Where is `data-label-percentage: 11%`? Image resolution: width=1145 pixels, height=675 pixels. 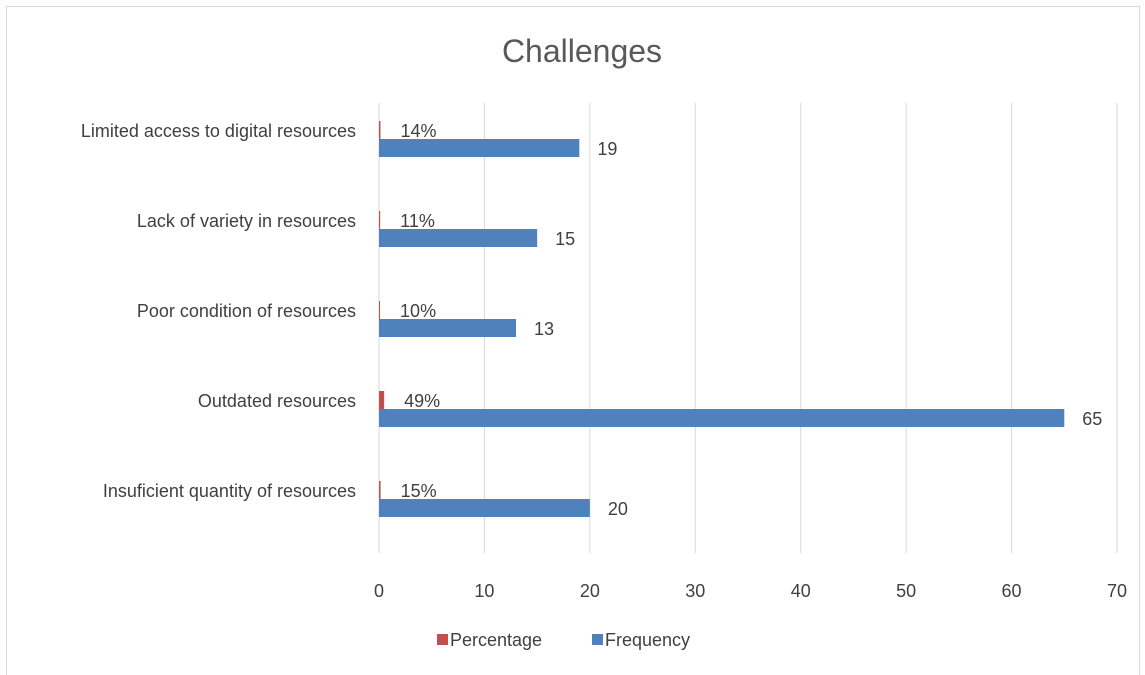
data-label-percentage: 11% is located at coordinates (417, 221).